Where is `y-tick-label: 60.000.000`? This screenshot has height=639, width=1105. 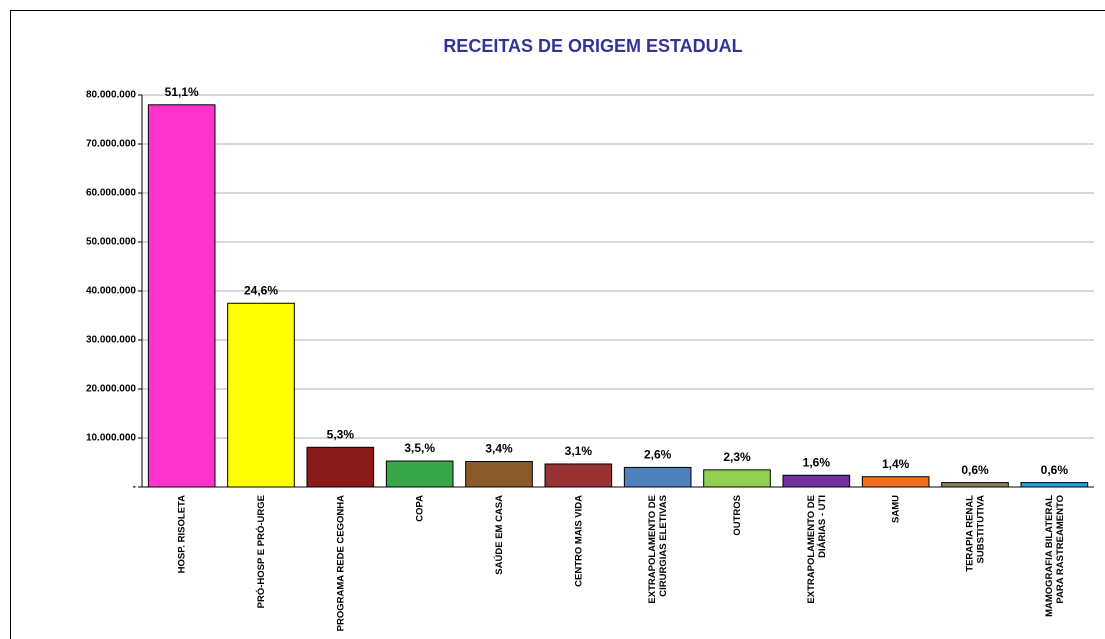
y-tick-label: 60.000.000 is located at coordinates (111, 193).